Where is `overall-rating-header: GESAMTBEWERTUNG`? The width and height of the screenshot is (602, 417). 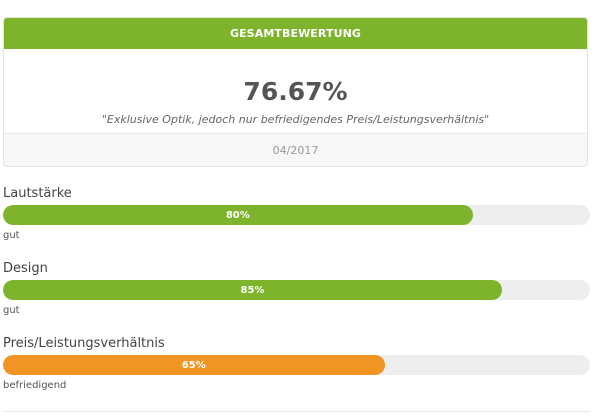
overall-rating-header: GESAMTBEWERTUNG is located at coordinates (295, 33).